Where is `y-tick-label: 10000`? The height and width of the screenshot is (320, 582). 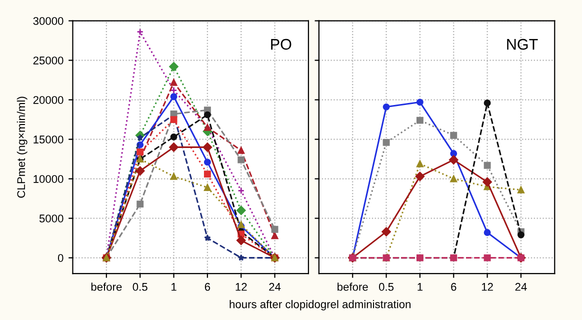 y-tick-label: 10000 is located at coordinates (49, 179).